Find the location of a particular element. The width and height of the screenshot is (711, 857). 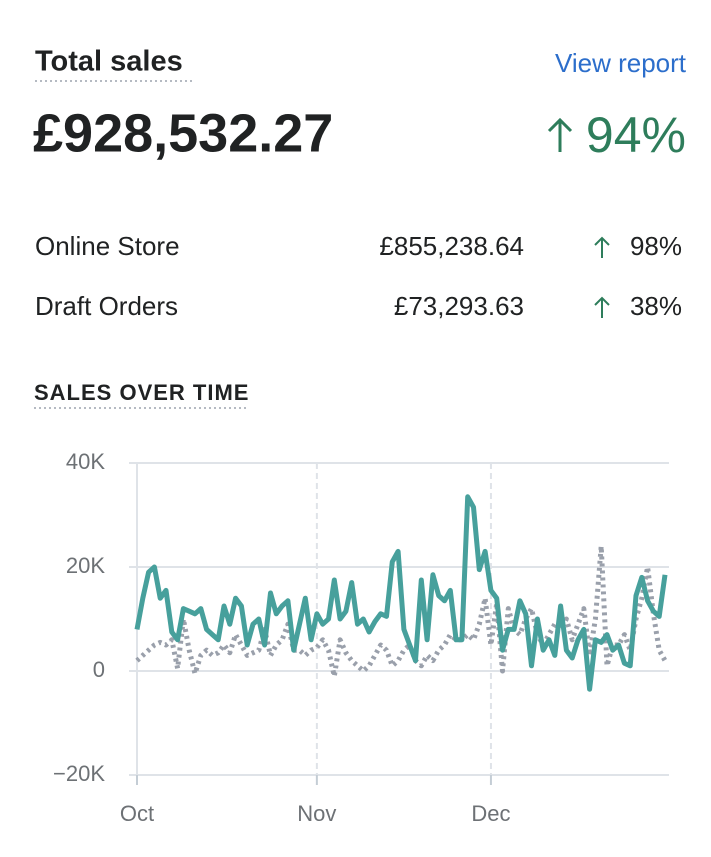

section-title: SALES OVER TIME is located at coordinates (141, 392).